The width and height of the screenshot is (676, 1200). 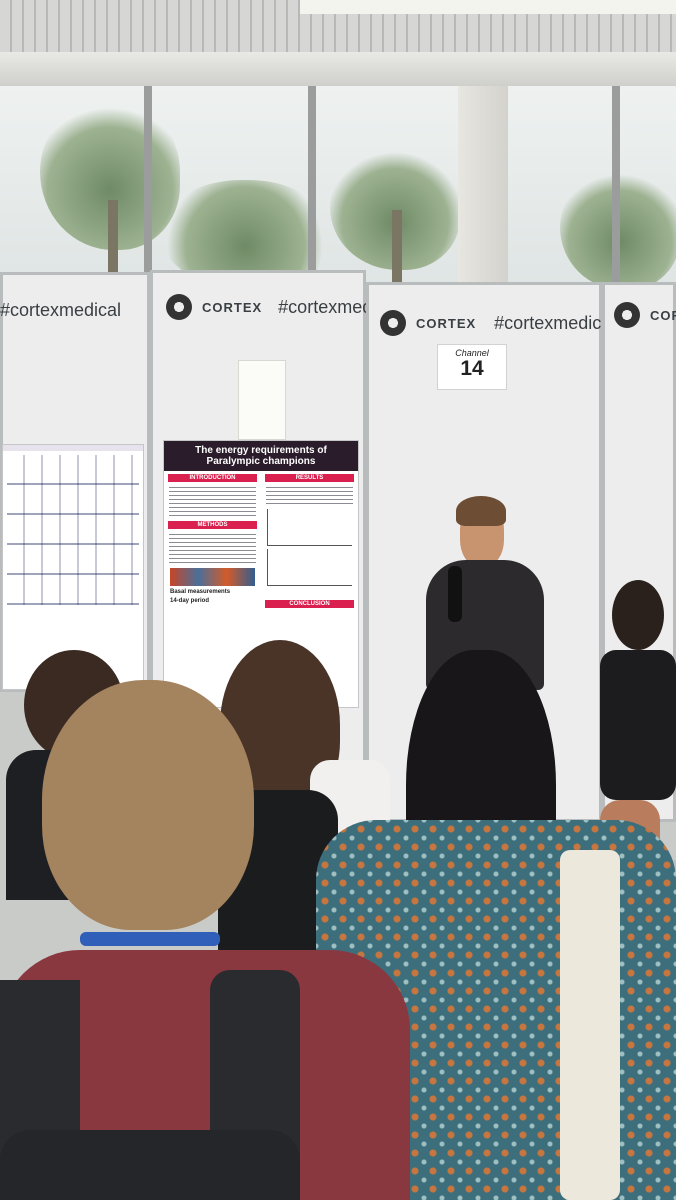 I want to click on board-branding: CORTEX, so click(x=645, y=315).